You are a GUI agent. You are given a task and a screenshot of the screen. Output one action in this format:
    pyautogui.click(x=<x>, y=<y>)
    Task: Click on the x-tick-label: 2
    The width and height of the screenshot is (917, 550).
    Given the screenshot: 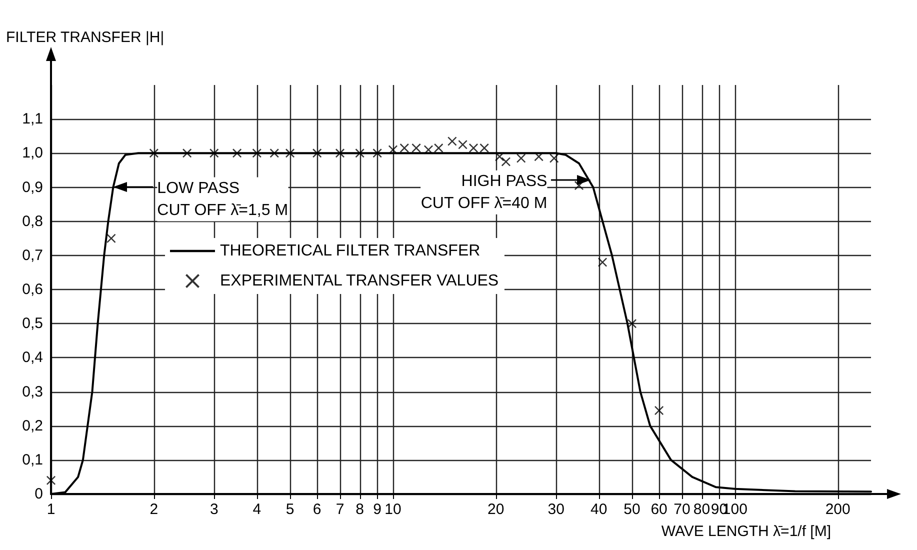 What is the action you would take?
    pyautogui.click(x=154, y=509)
    